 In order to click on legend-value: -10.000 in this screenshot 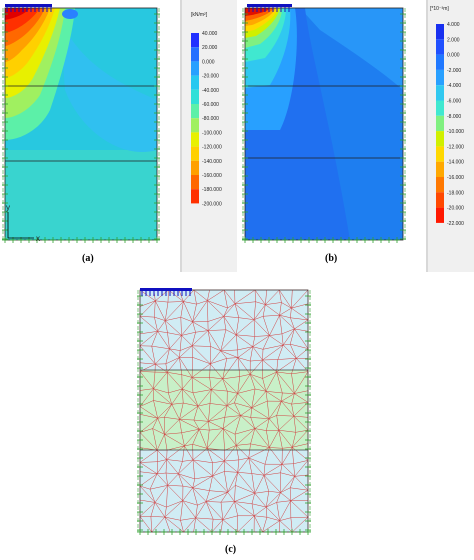, I will do `click(455, 132)`.